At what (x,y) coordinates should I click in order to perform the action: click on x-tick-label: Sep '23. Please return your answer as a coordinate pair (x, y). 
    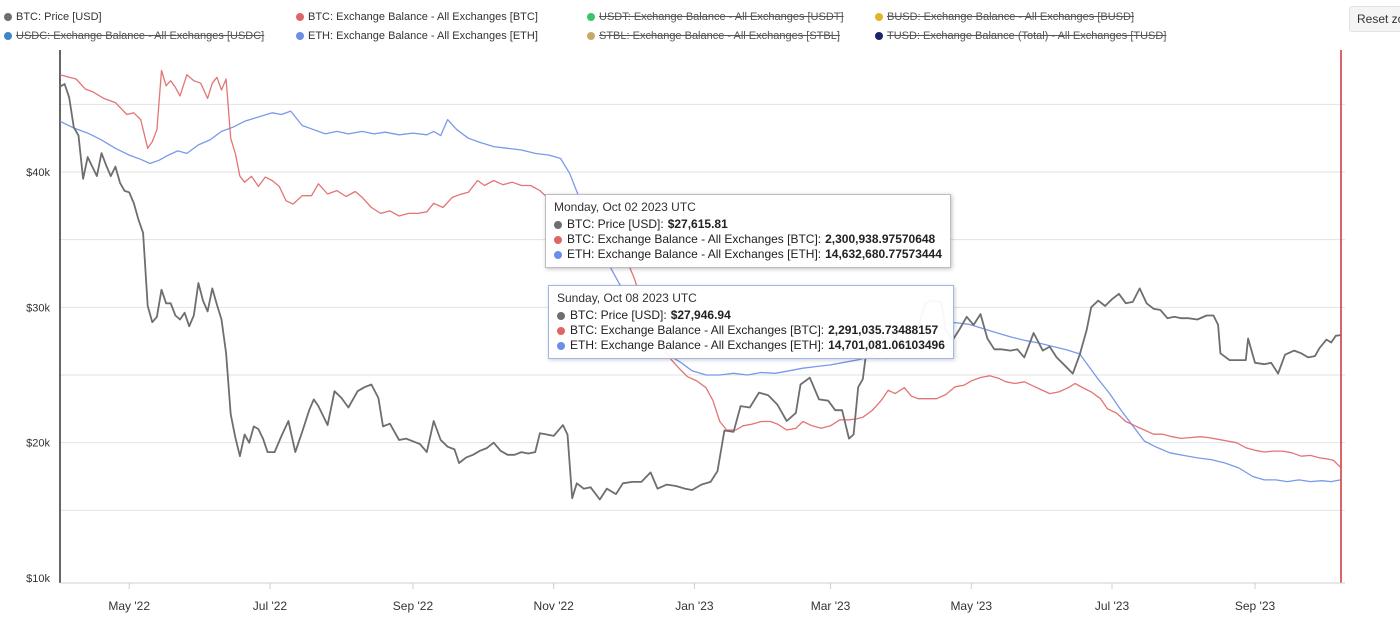
    Looking at the image, I should click on (1255, 606).